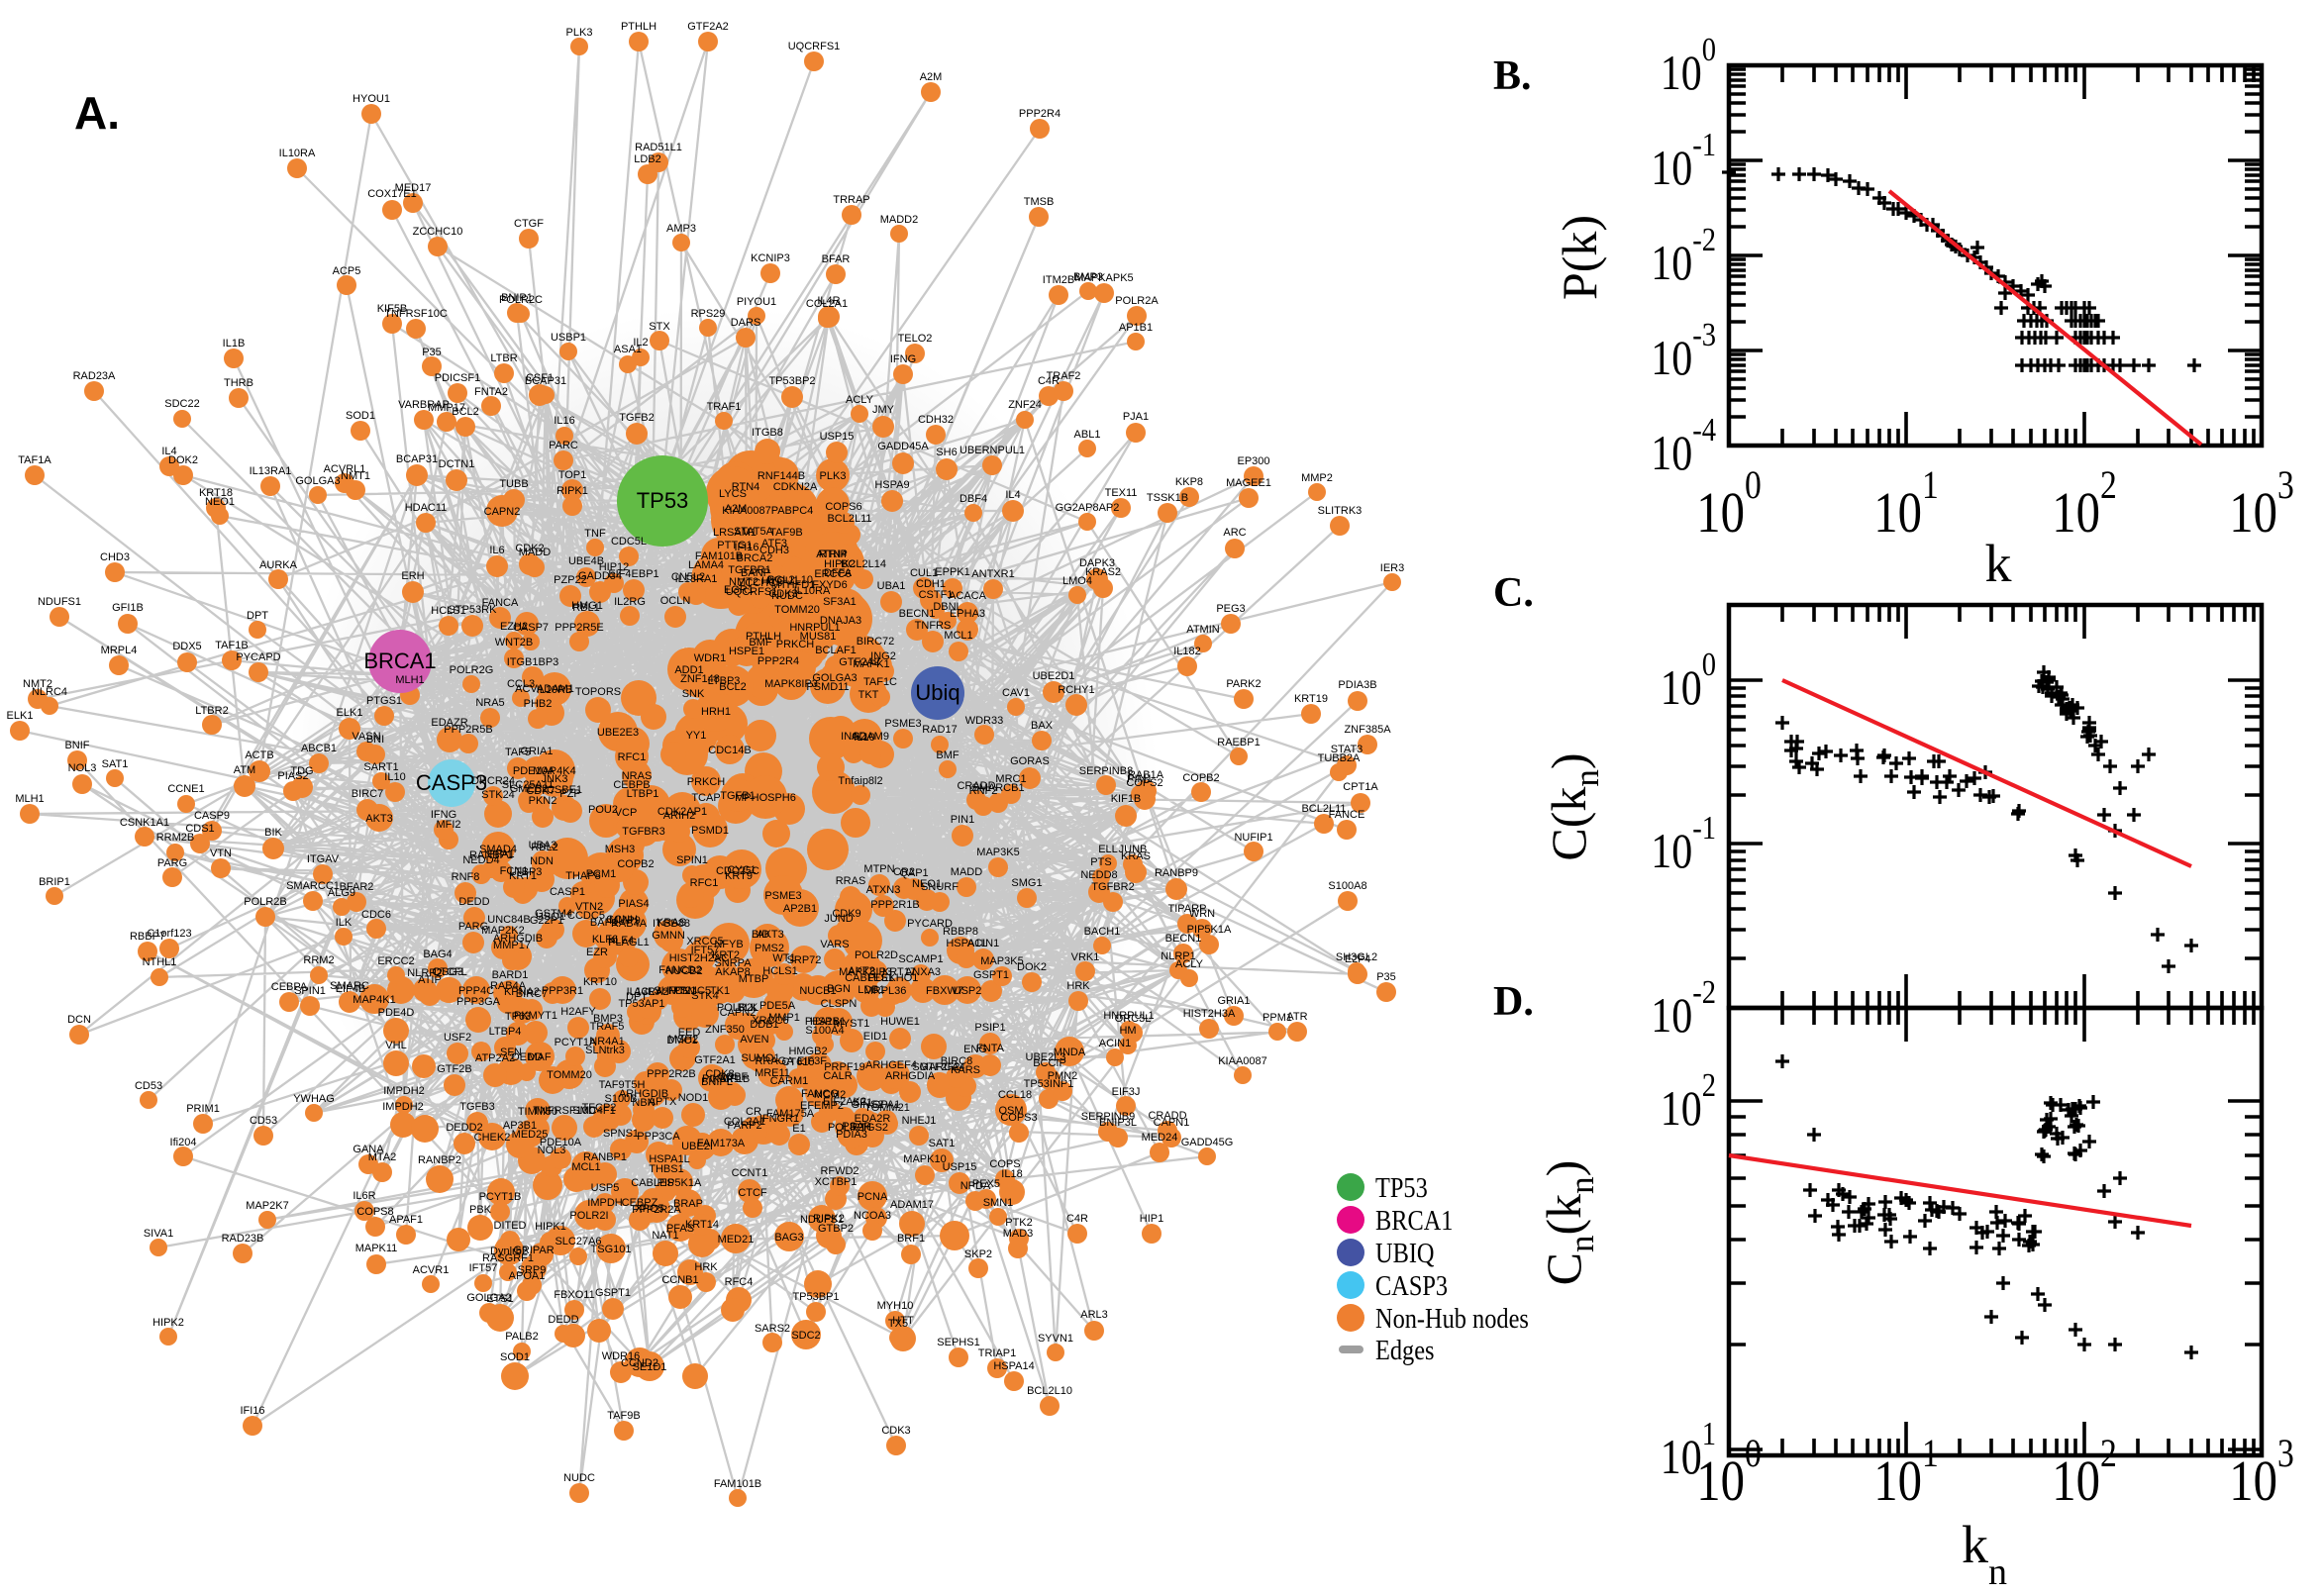  I want to click on svg-text: BIRC7, so click(532, 994).